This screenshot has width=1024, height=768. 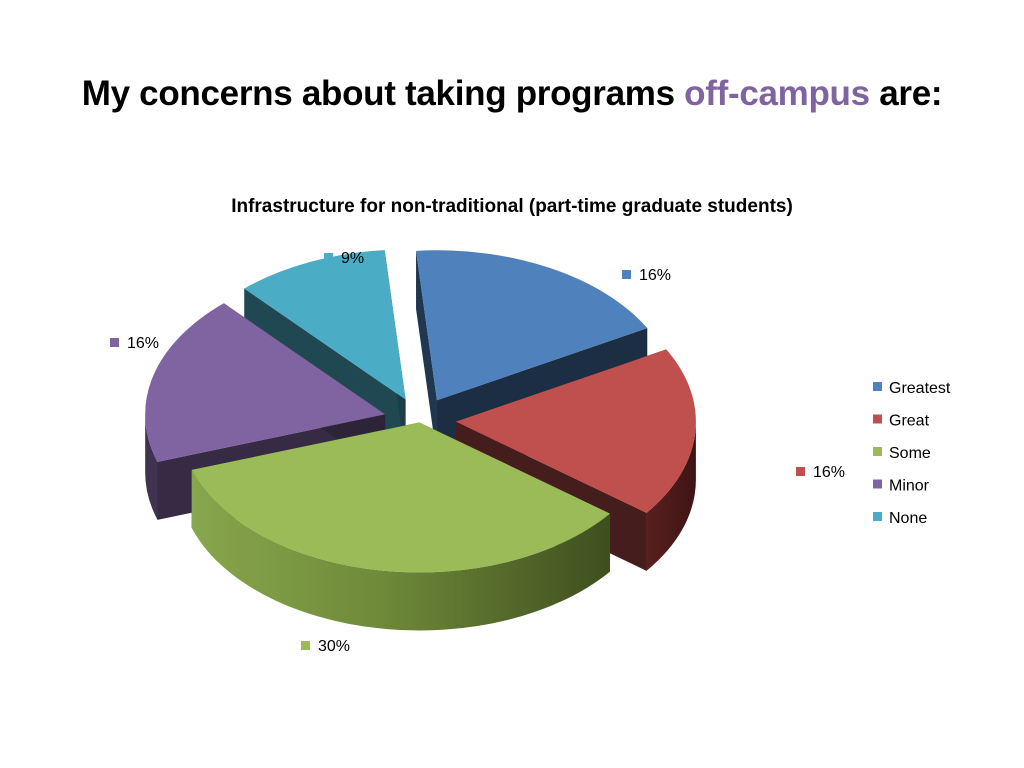 I want to click on slice-wall, so click(x=426, y=354).